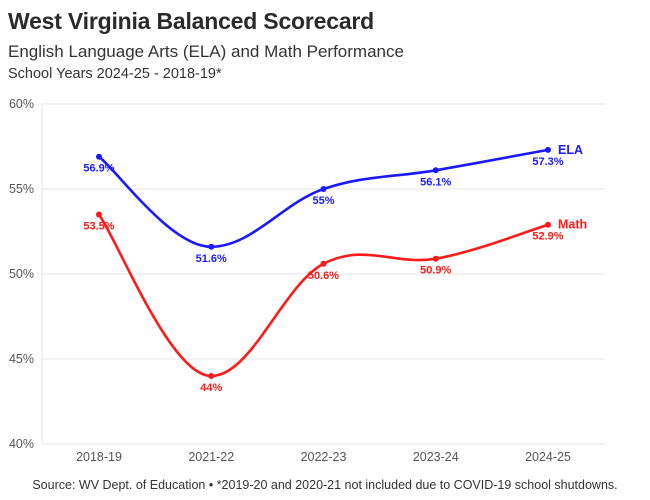 The width and height of the screenshot is (650, 500). Describe the element at coordinates (572, 225) in the screenshot. I see `math-series-label: Math` at that location.